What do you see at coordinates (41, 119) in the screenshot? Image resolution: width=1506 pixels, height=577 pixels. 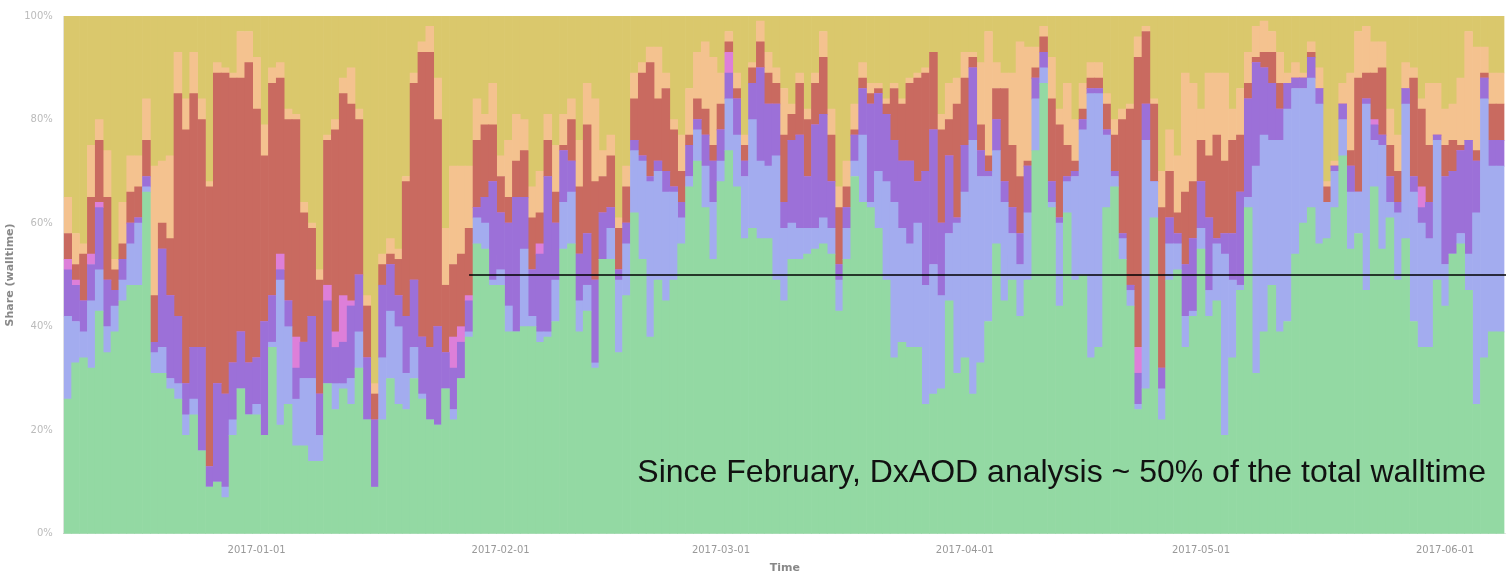 I see `y-tick-label: 80%` at bounding box center [41, 119].